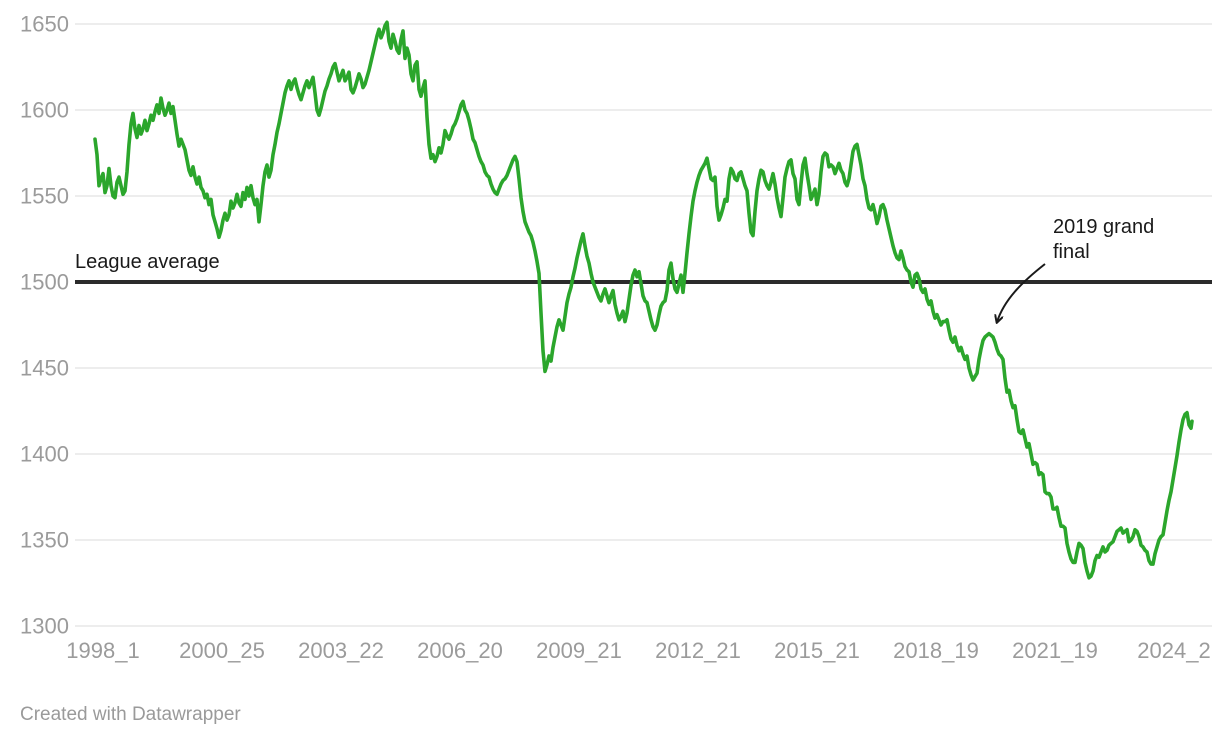  I want to click on x-tick-label: 2024_2, so click(1173, 650).